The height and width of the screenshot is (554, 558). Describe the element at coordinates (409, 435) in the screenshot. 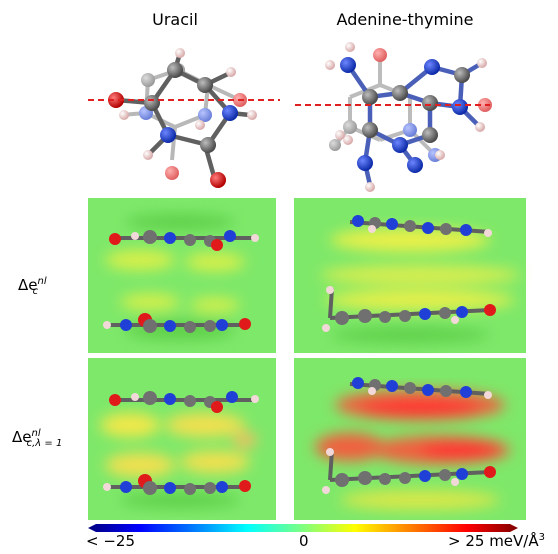

I see `at-bottom-molecules` at that location.